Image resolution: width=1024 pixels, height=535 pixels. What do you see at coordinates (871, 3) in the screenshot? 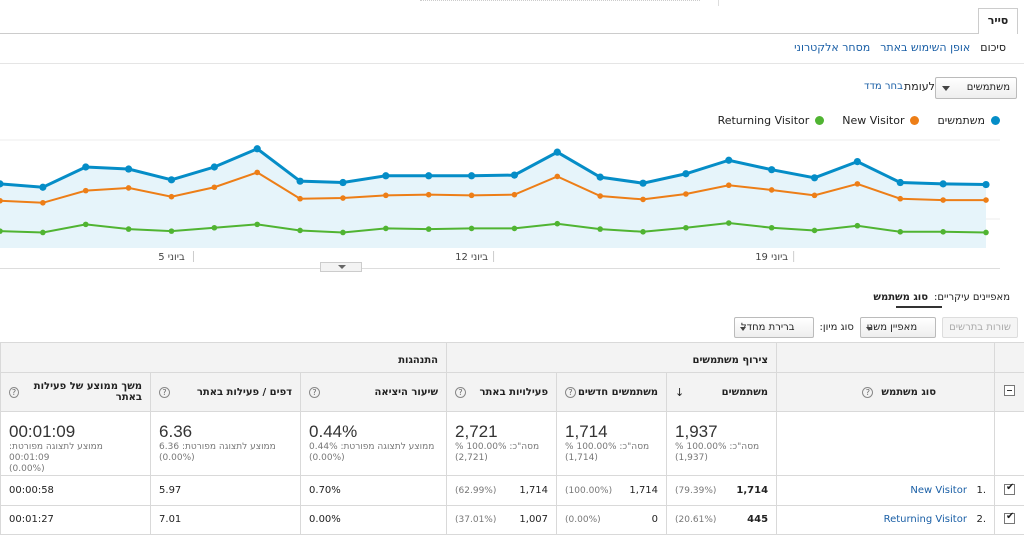
I see `top-panel-edge` at bounding box center [871, 3].